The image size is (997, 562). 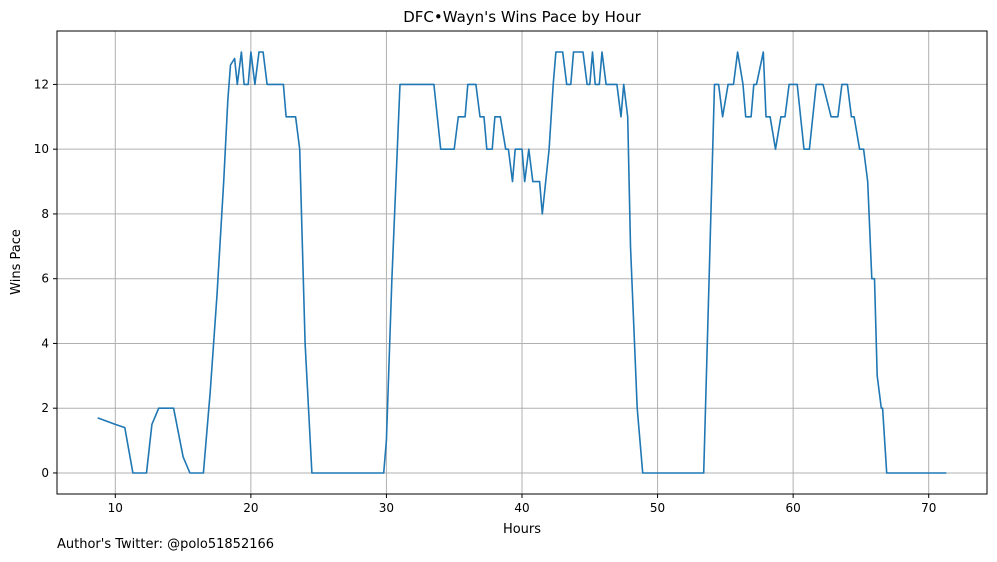 What do you see at coordinates (45, 473) in the screenshot?
I see `y-tick-label: 0` at bounding box center [45, 473].